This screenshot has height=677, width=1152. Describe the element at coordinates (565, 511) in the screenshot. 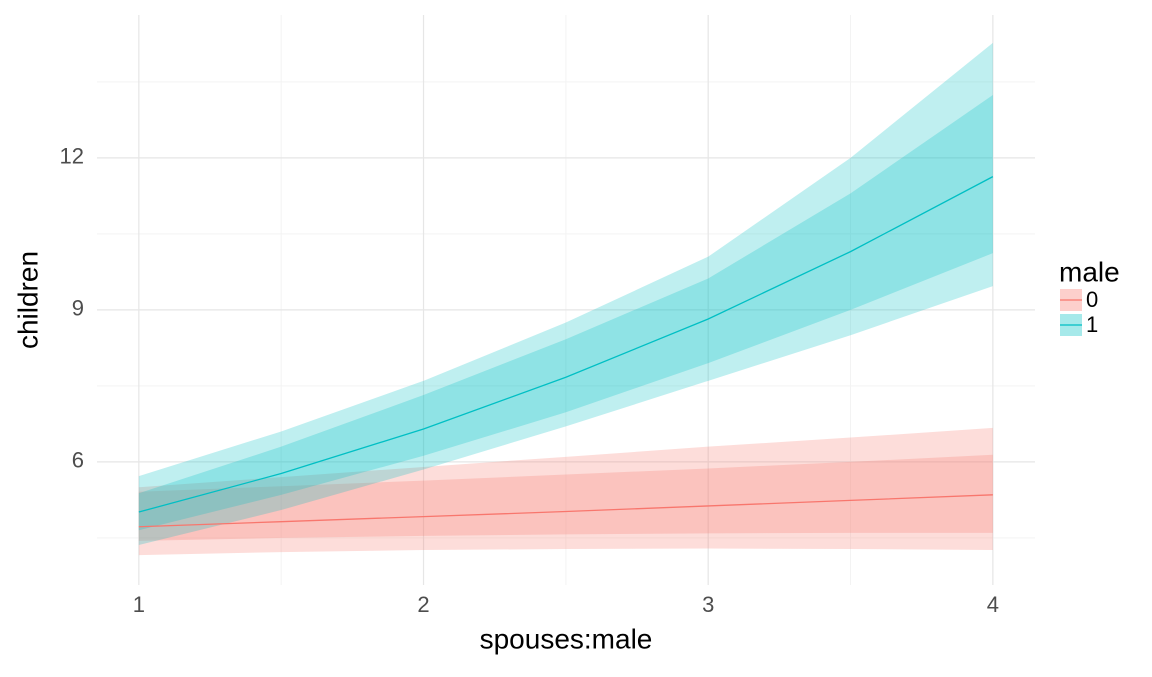

I see `line` at that location.